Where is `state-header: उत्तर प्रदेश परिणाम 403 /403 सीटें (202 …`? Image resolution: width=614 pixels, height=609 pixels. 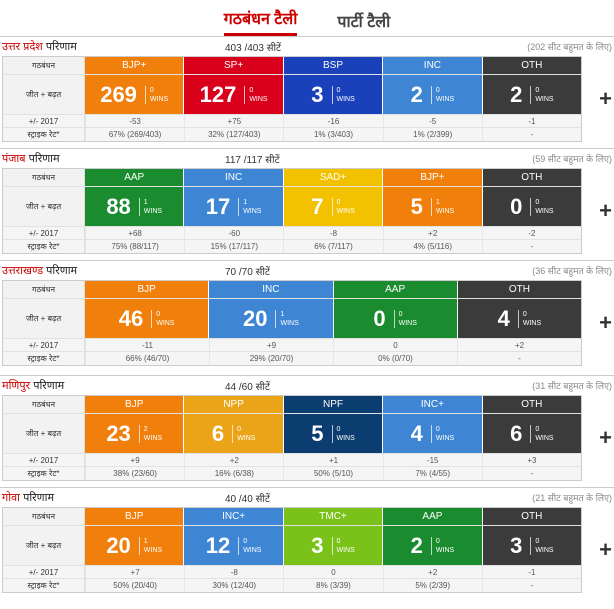
state-header: उत्तर प्रदेश परिणाम 403 /403 सीटें (202 … is located at coordinates (307, 46).